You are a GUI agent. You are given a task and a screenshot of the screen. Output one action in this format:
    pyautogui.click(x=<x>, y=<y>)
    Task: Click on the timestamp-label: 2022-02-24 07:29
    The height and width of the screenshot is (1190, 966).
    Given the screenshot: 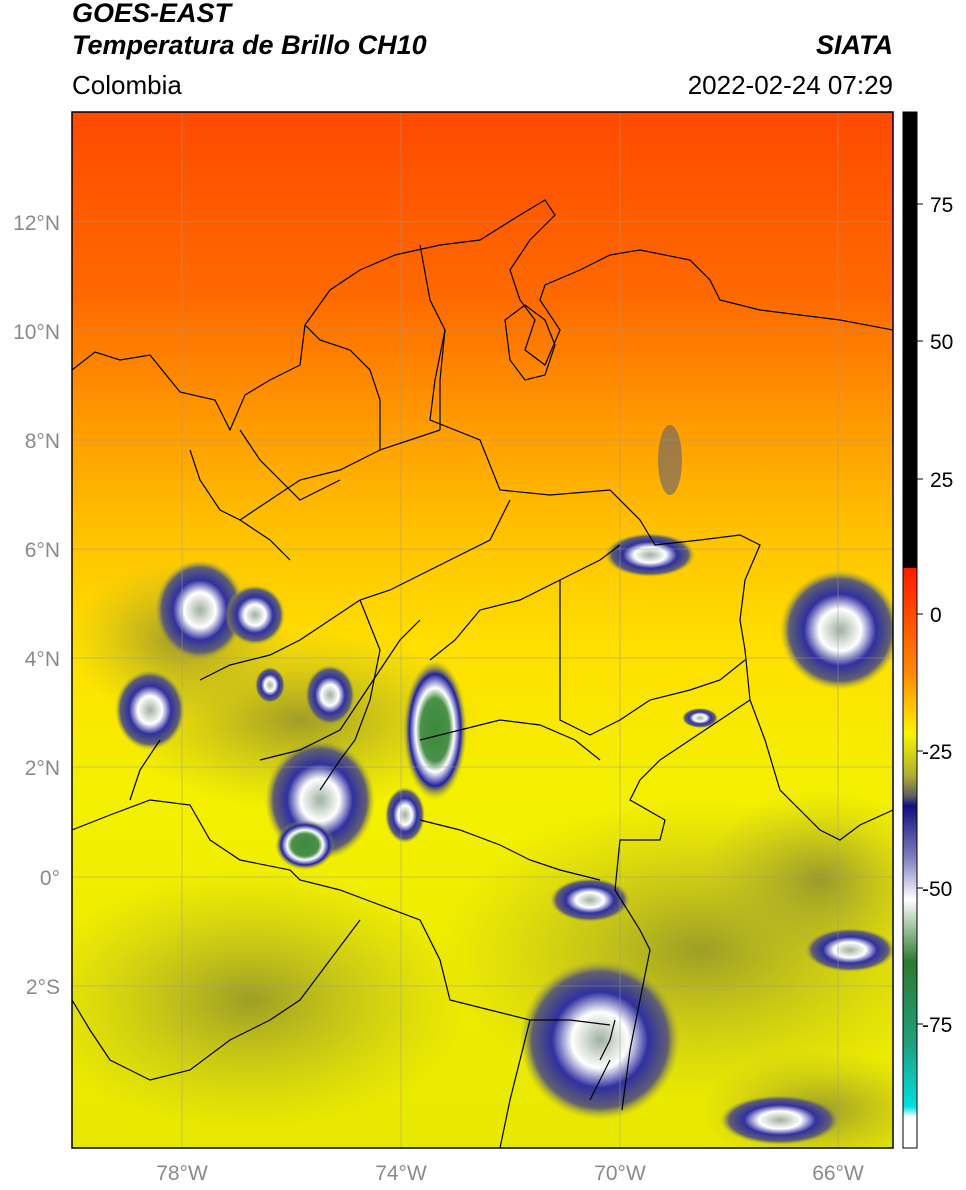 What is the action you would take?
    pyautogui.click(x=790, y=85)
    